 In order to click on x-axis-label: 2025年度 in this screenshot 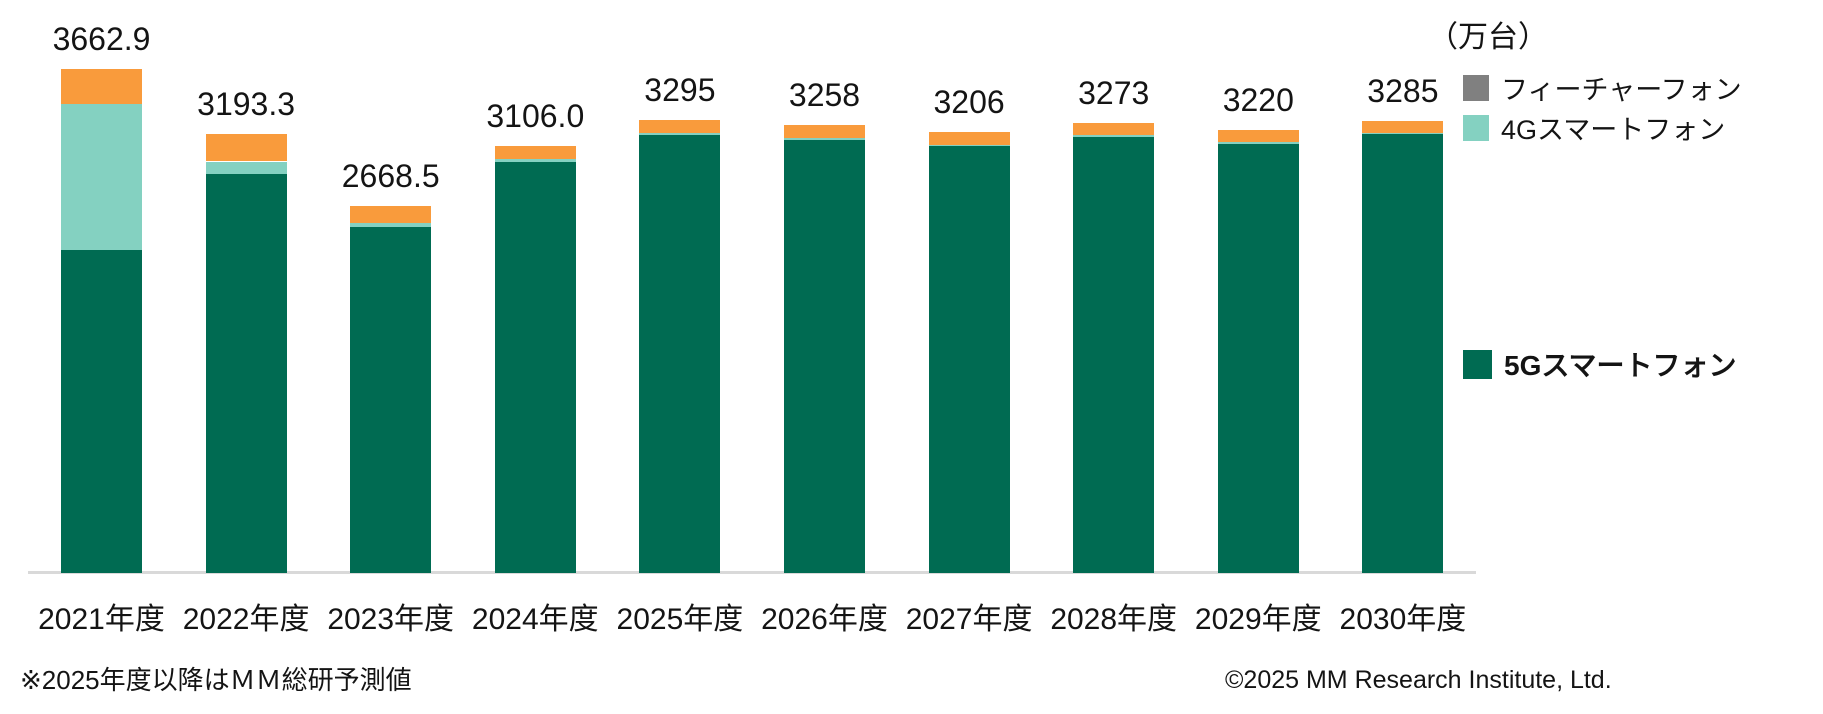, I will do `click(680, 619)`.